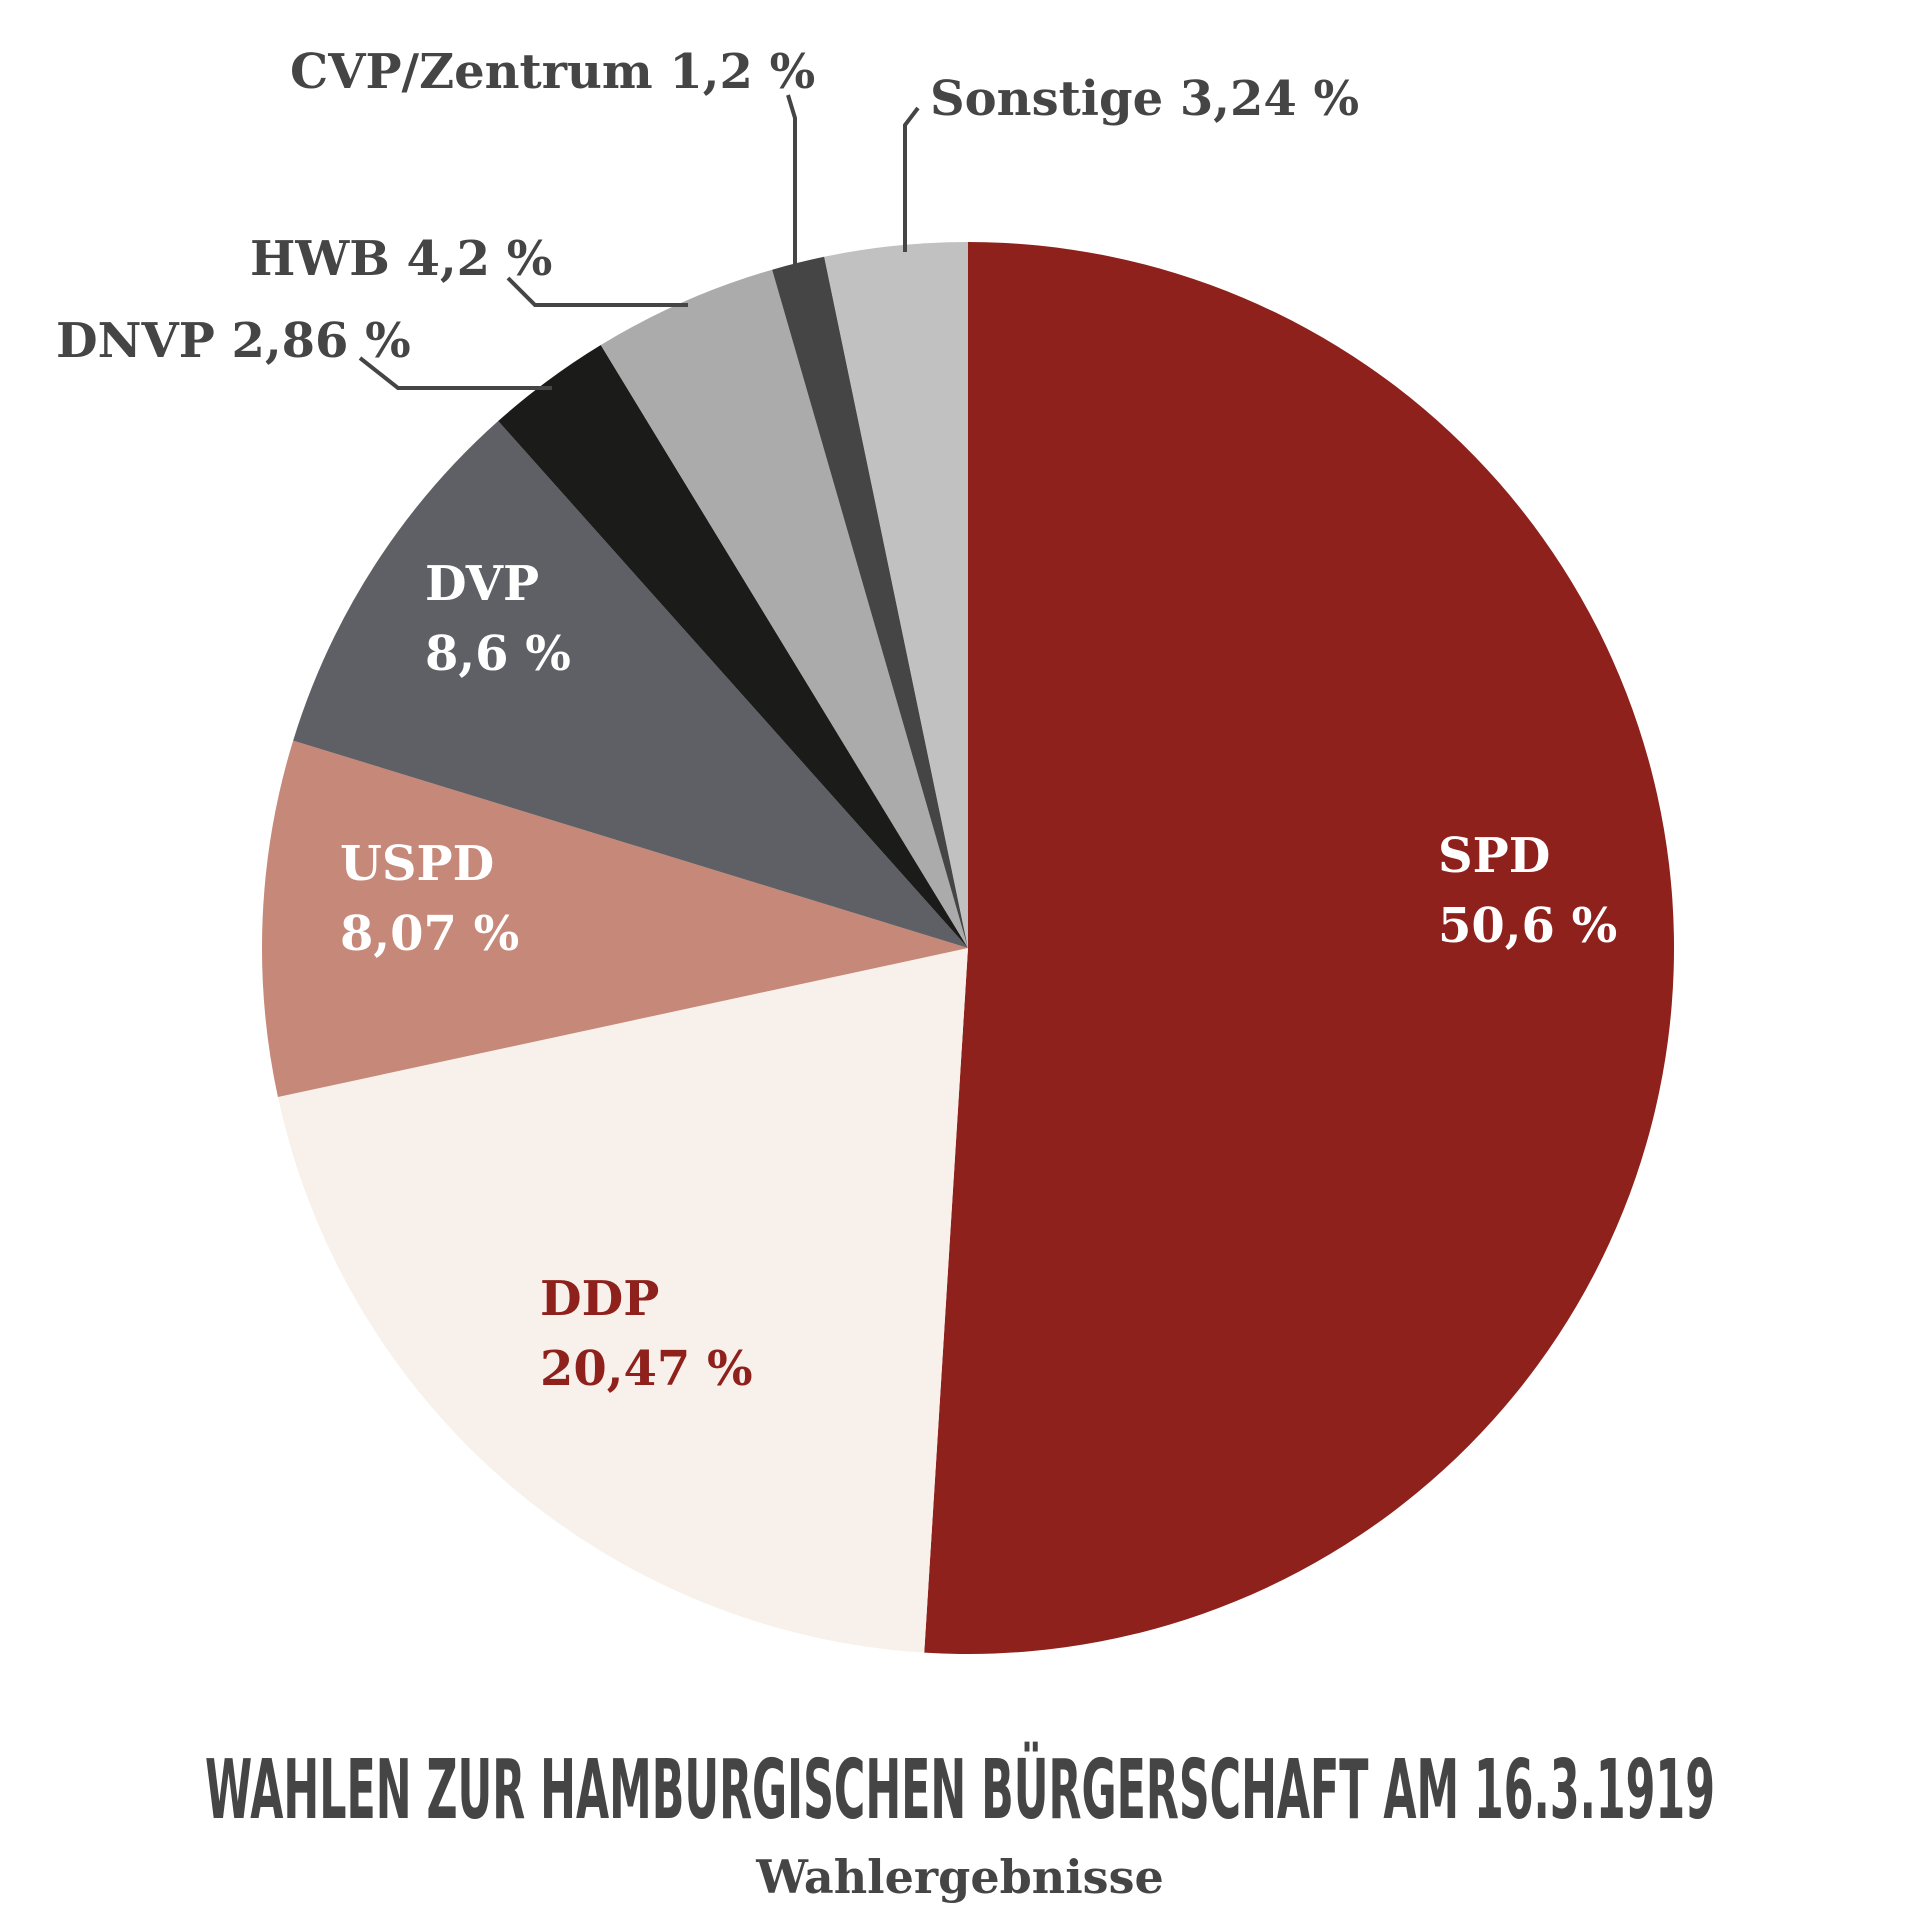 This screenshot has width=1920, height=1920. I want to click on leader-line-sonstige, so click(911, 179).